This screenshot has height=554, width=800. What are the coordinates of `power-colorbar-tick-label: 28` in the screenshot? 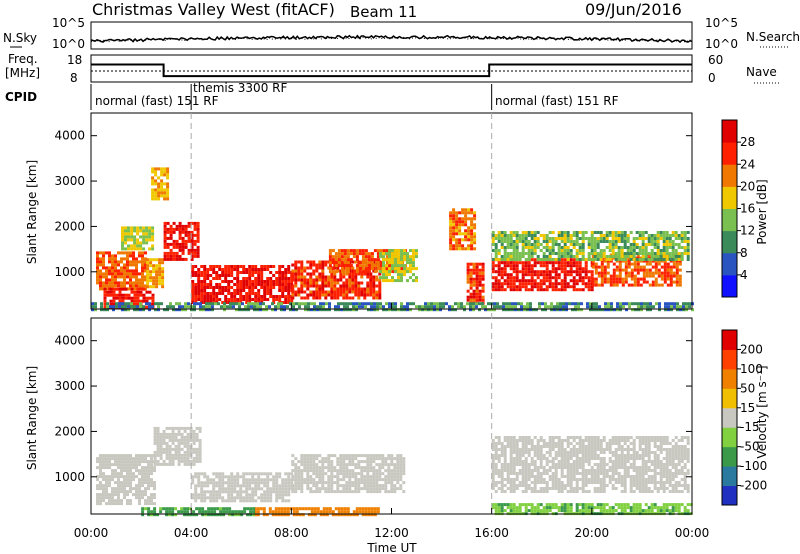 It's located at (747, 142).